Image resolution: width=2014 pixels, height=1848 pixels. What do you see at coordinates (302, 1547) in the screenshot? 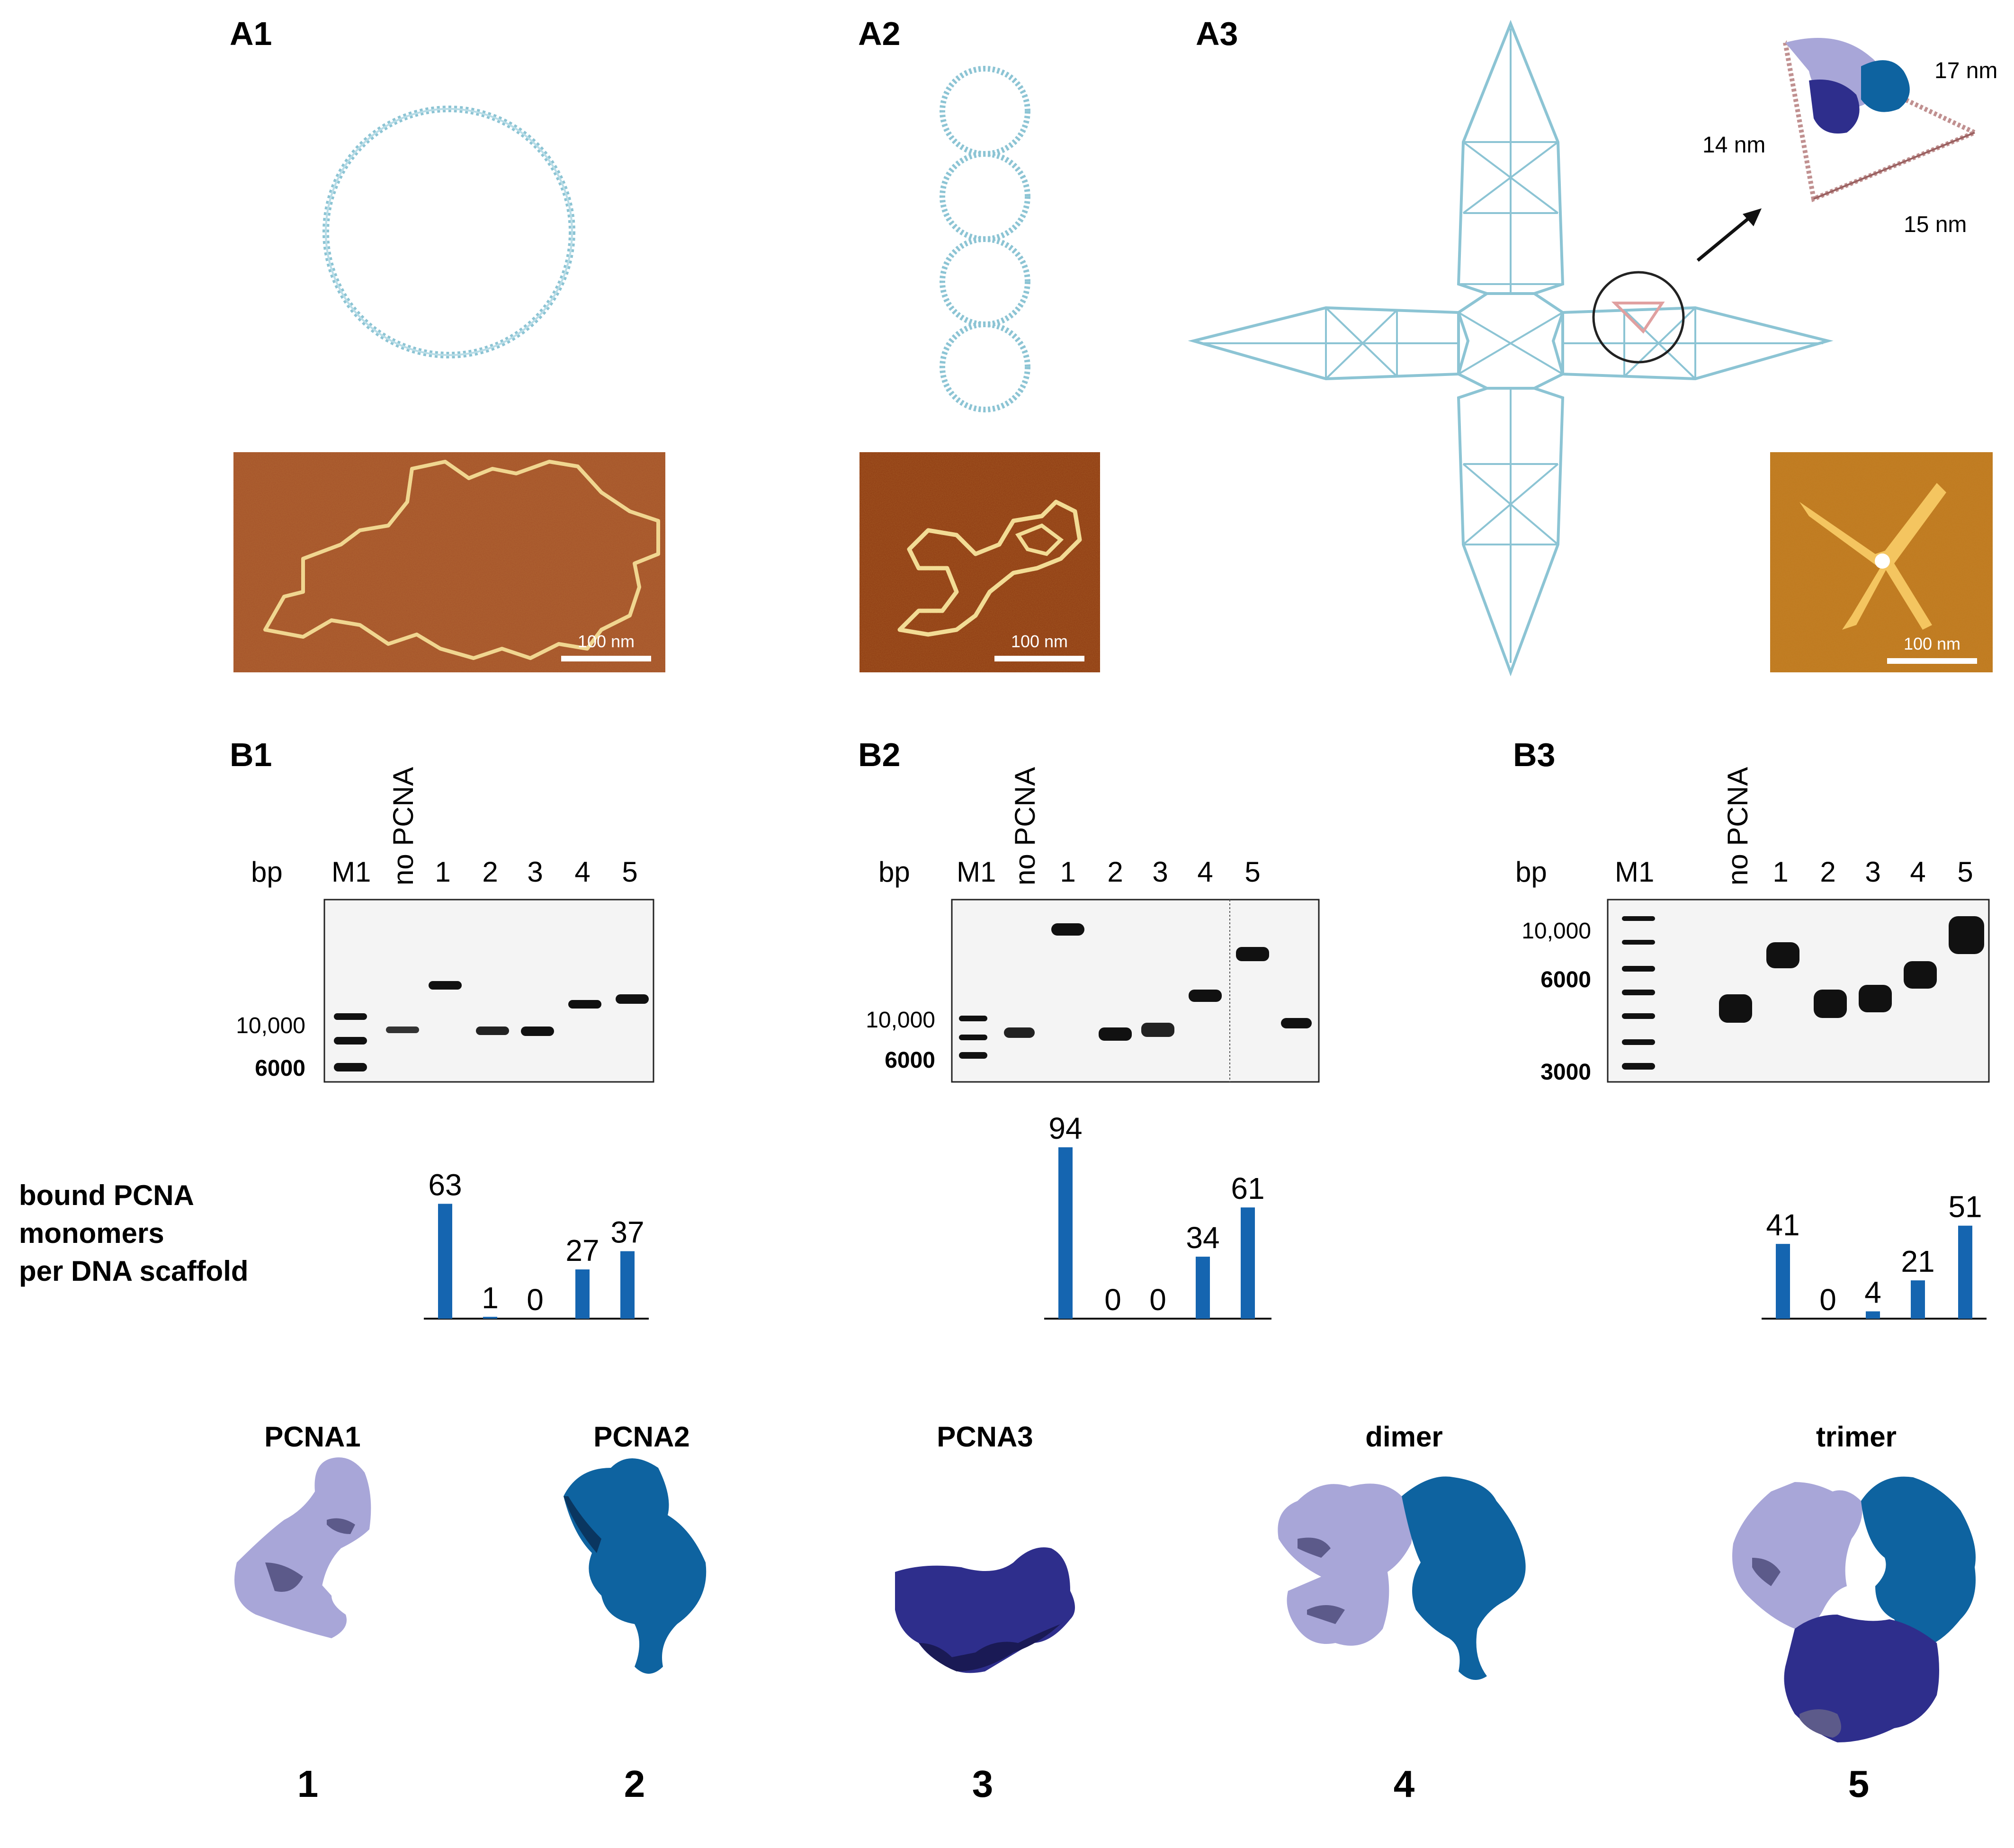
I see `pcna1-model` at bounding box center [302, 1547].